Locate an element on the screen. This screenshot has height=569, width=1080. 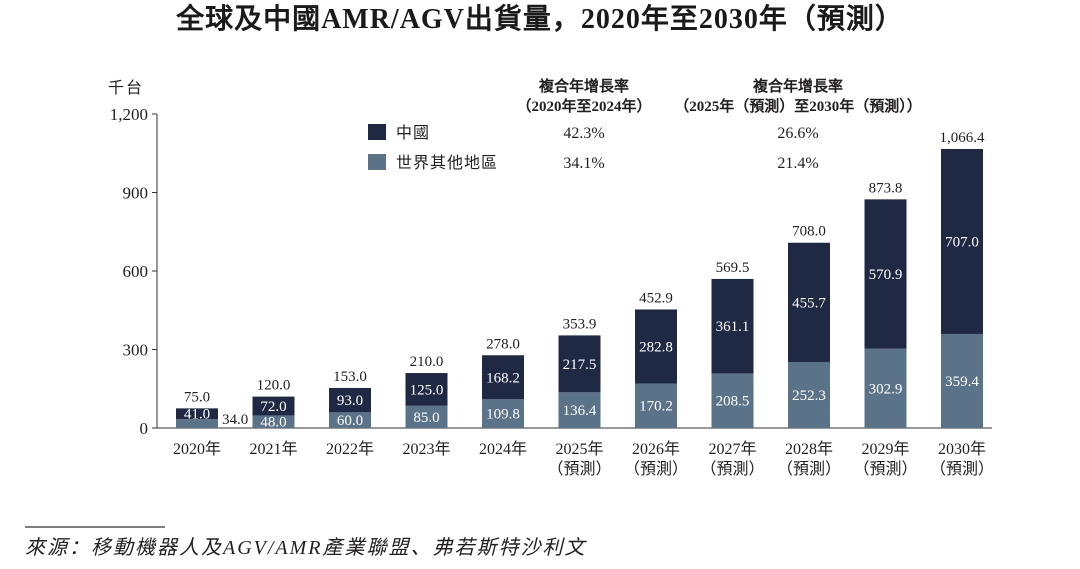
segment-value-label: 302.9 is located at coordinates (886, 389).